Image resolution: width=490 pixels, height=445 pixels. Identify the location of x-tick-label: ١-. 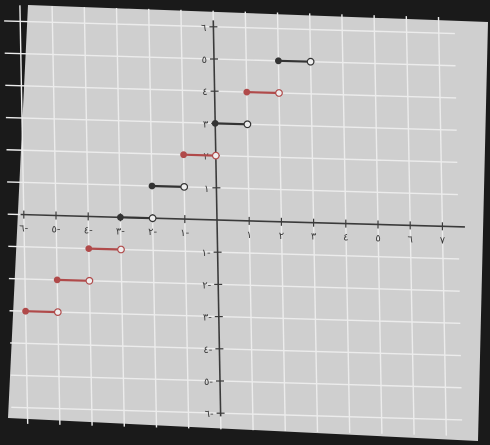
(184, 233).